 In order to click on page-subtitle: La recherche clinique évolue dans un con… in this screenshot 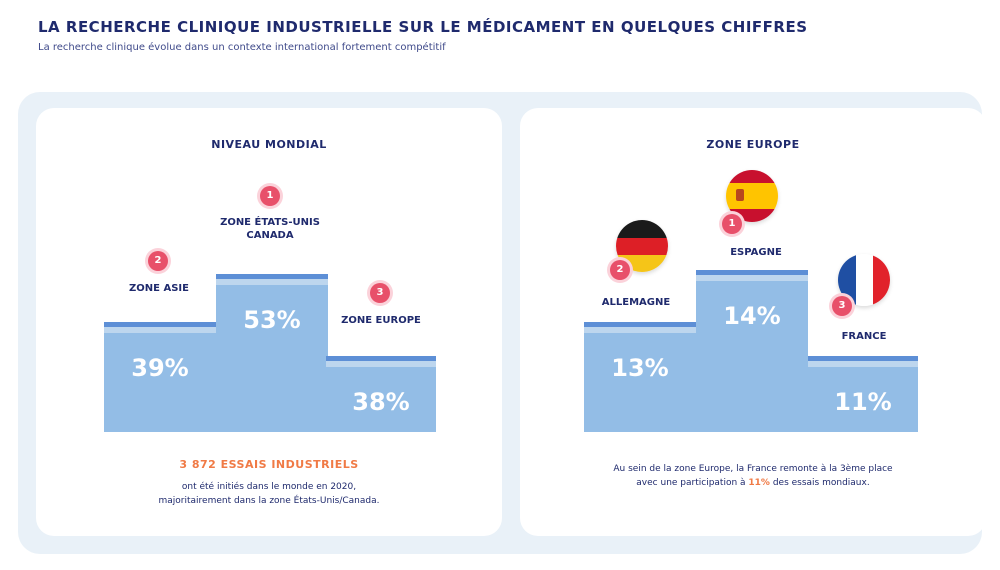, I will do `click(242, 47)`.